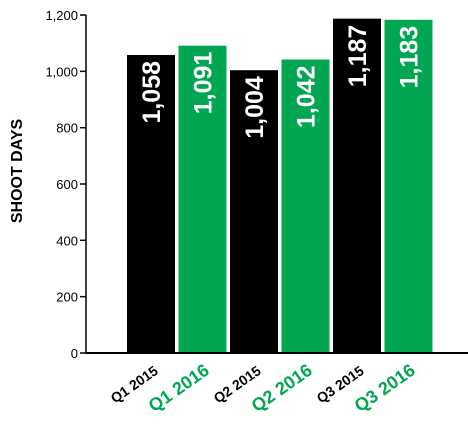  Describe the element at coordinates (61, 71) in the screenshot. I see `y-tick-label: 1,000` at that location.